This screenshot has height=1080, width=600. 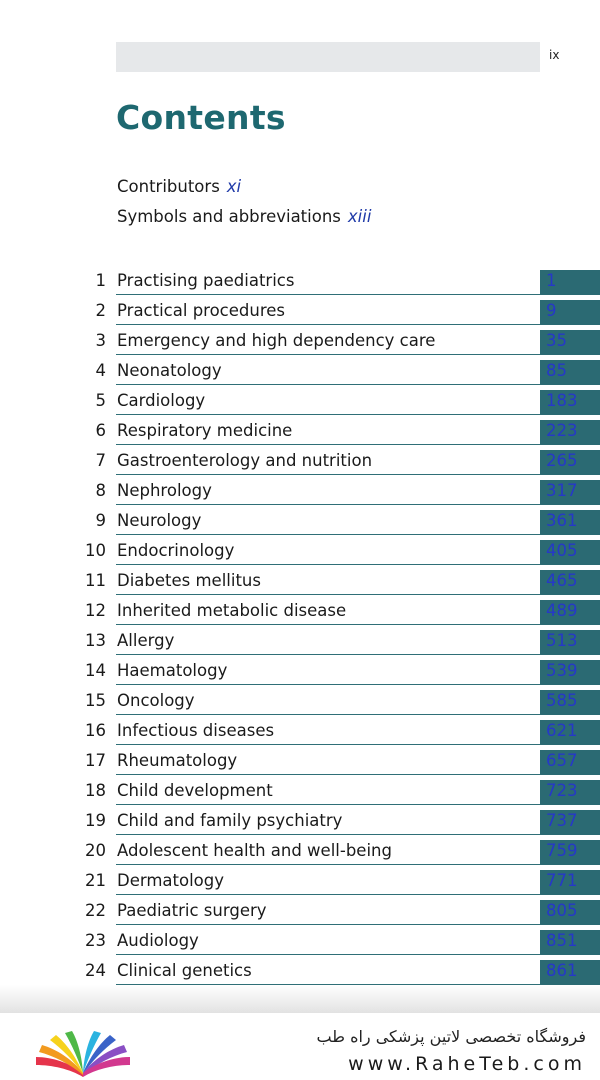 I want to click on chapter-page-box: 265, so click(x=570, y=462).